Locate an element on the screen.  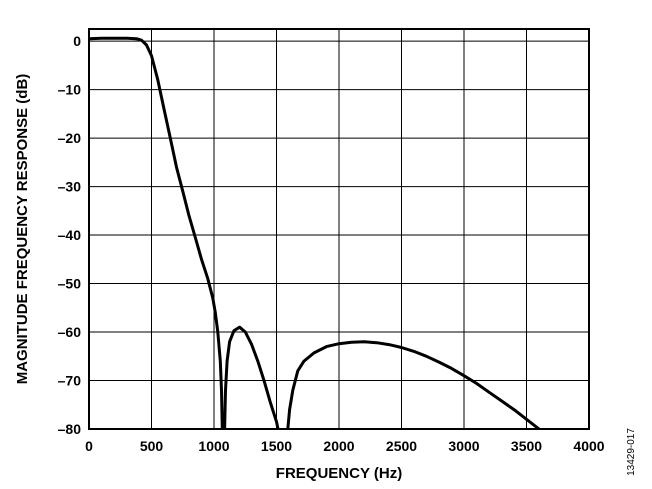
x-tick-label: 3000 is located at coordinates (463, 446).